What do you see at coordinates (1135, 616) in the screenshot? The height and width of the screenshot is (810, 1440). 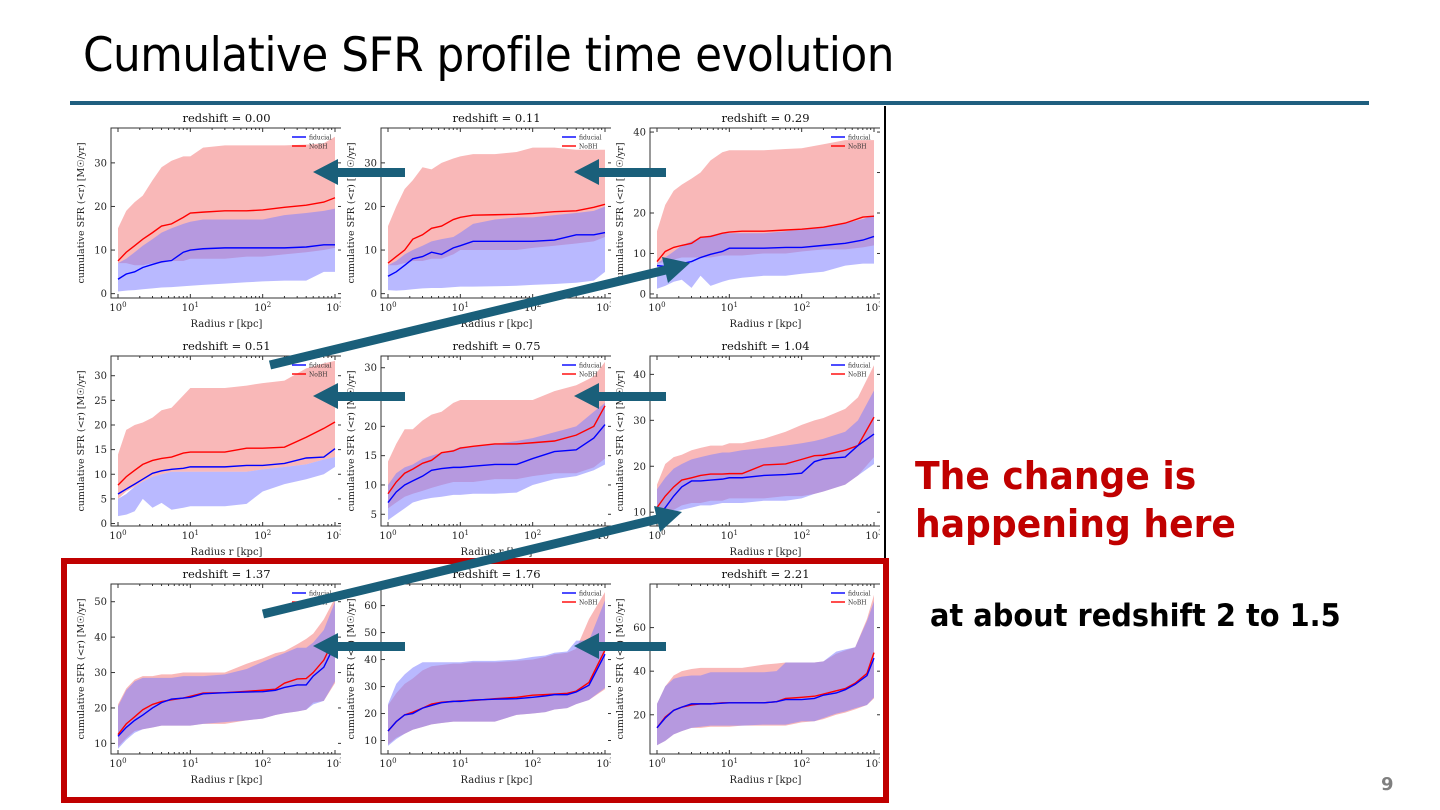 I see `subcallout-text: at about redshift 2 to 1.5` at bounding box center [1135, 616].